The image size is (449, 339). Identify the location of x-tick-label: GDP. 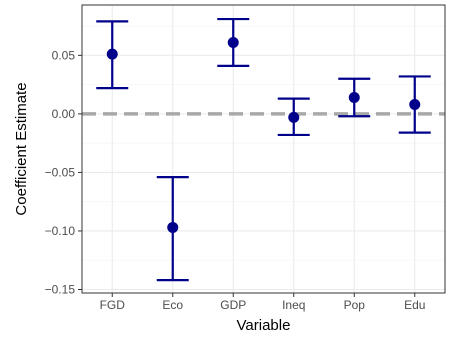
(233, 305).